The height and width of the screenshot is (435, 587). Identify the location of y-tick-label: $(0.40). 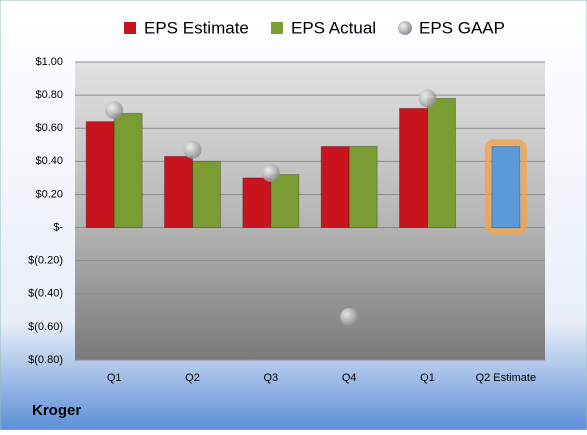
(45, 294).